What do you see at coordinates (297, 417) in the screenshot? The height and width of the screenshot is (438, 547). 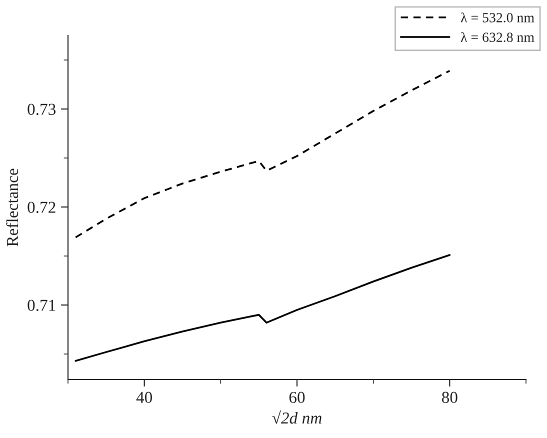 I see `x-axis-title: √2d nm` at bounding box center [297, 417].